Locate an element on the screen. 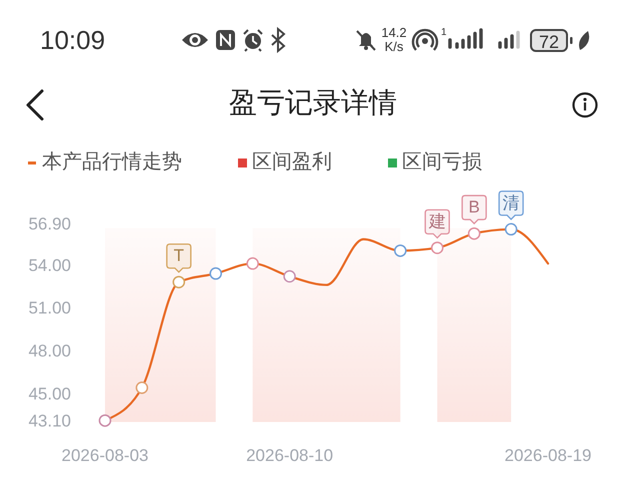  y-tick-label: 45.00 is located at coordinates (49, 394).